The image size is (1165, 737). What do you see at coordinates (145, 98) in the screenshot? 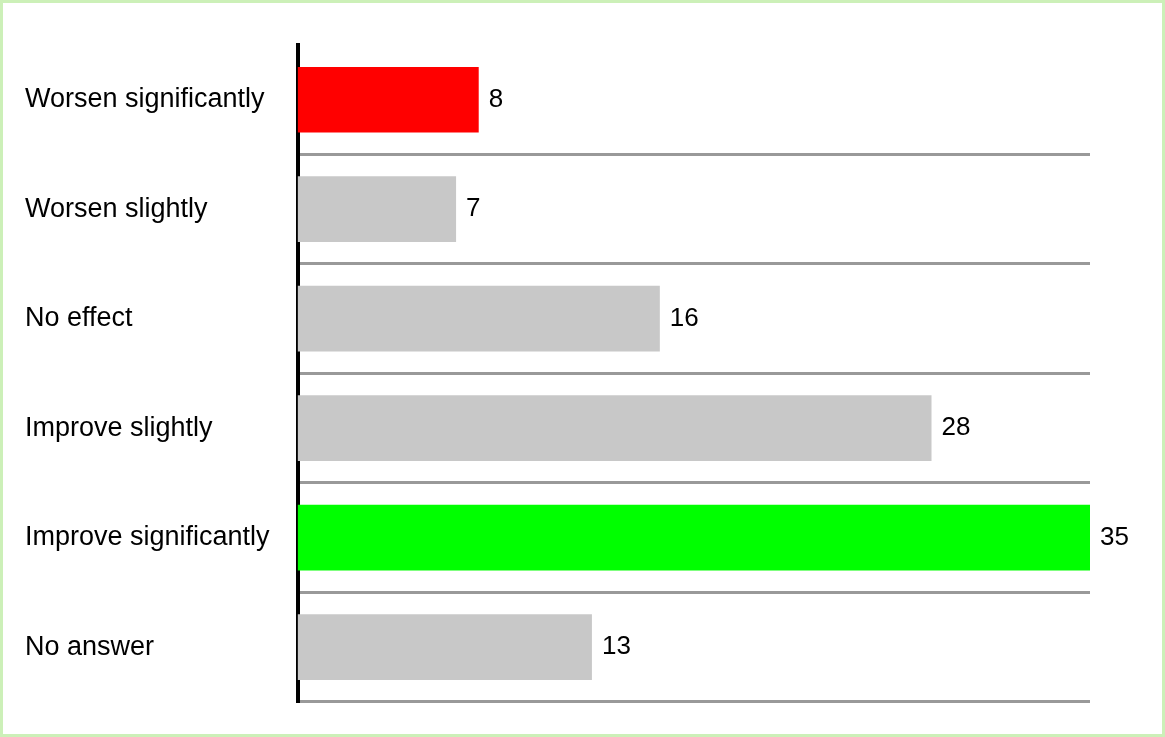
I see `y-tick-label: Worsen significantly` at bounding box center [145, 98].